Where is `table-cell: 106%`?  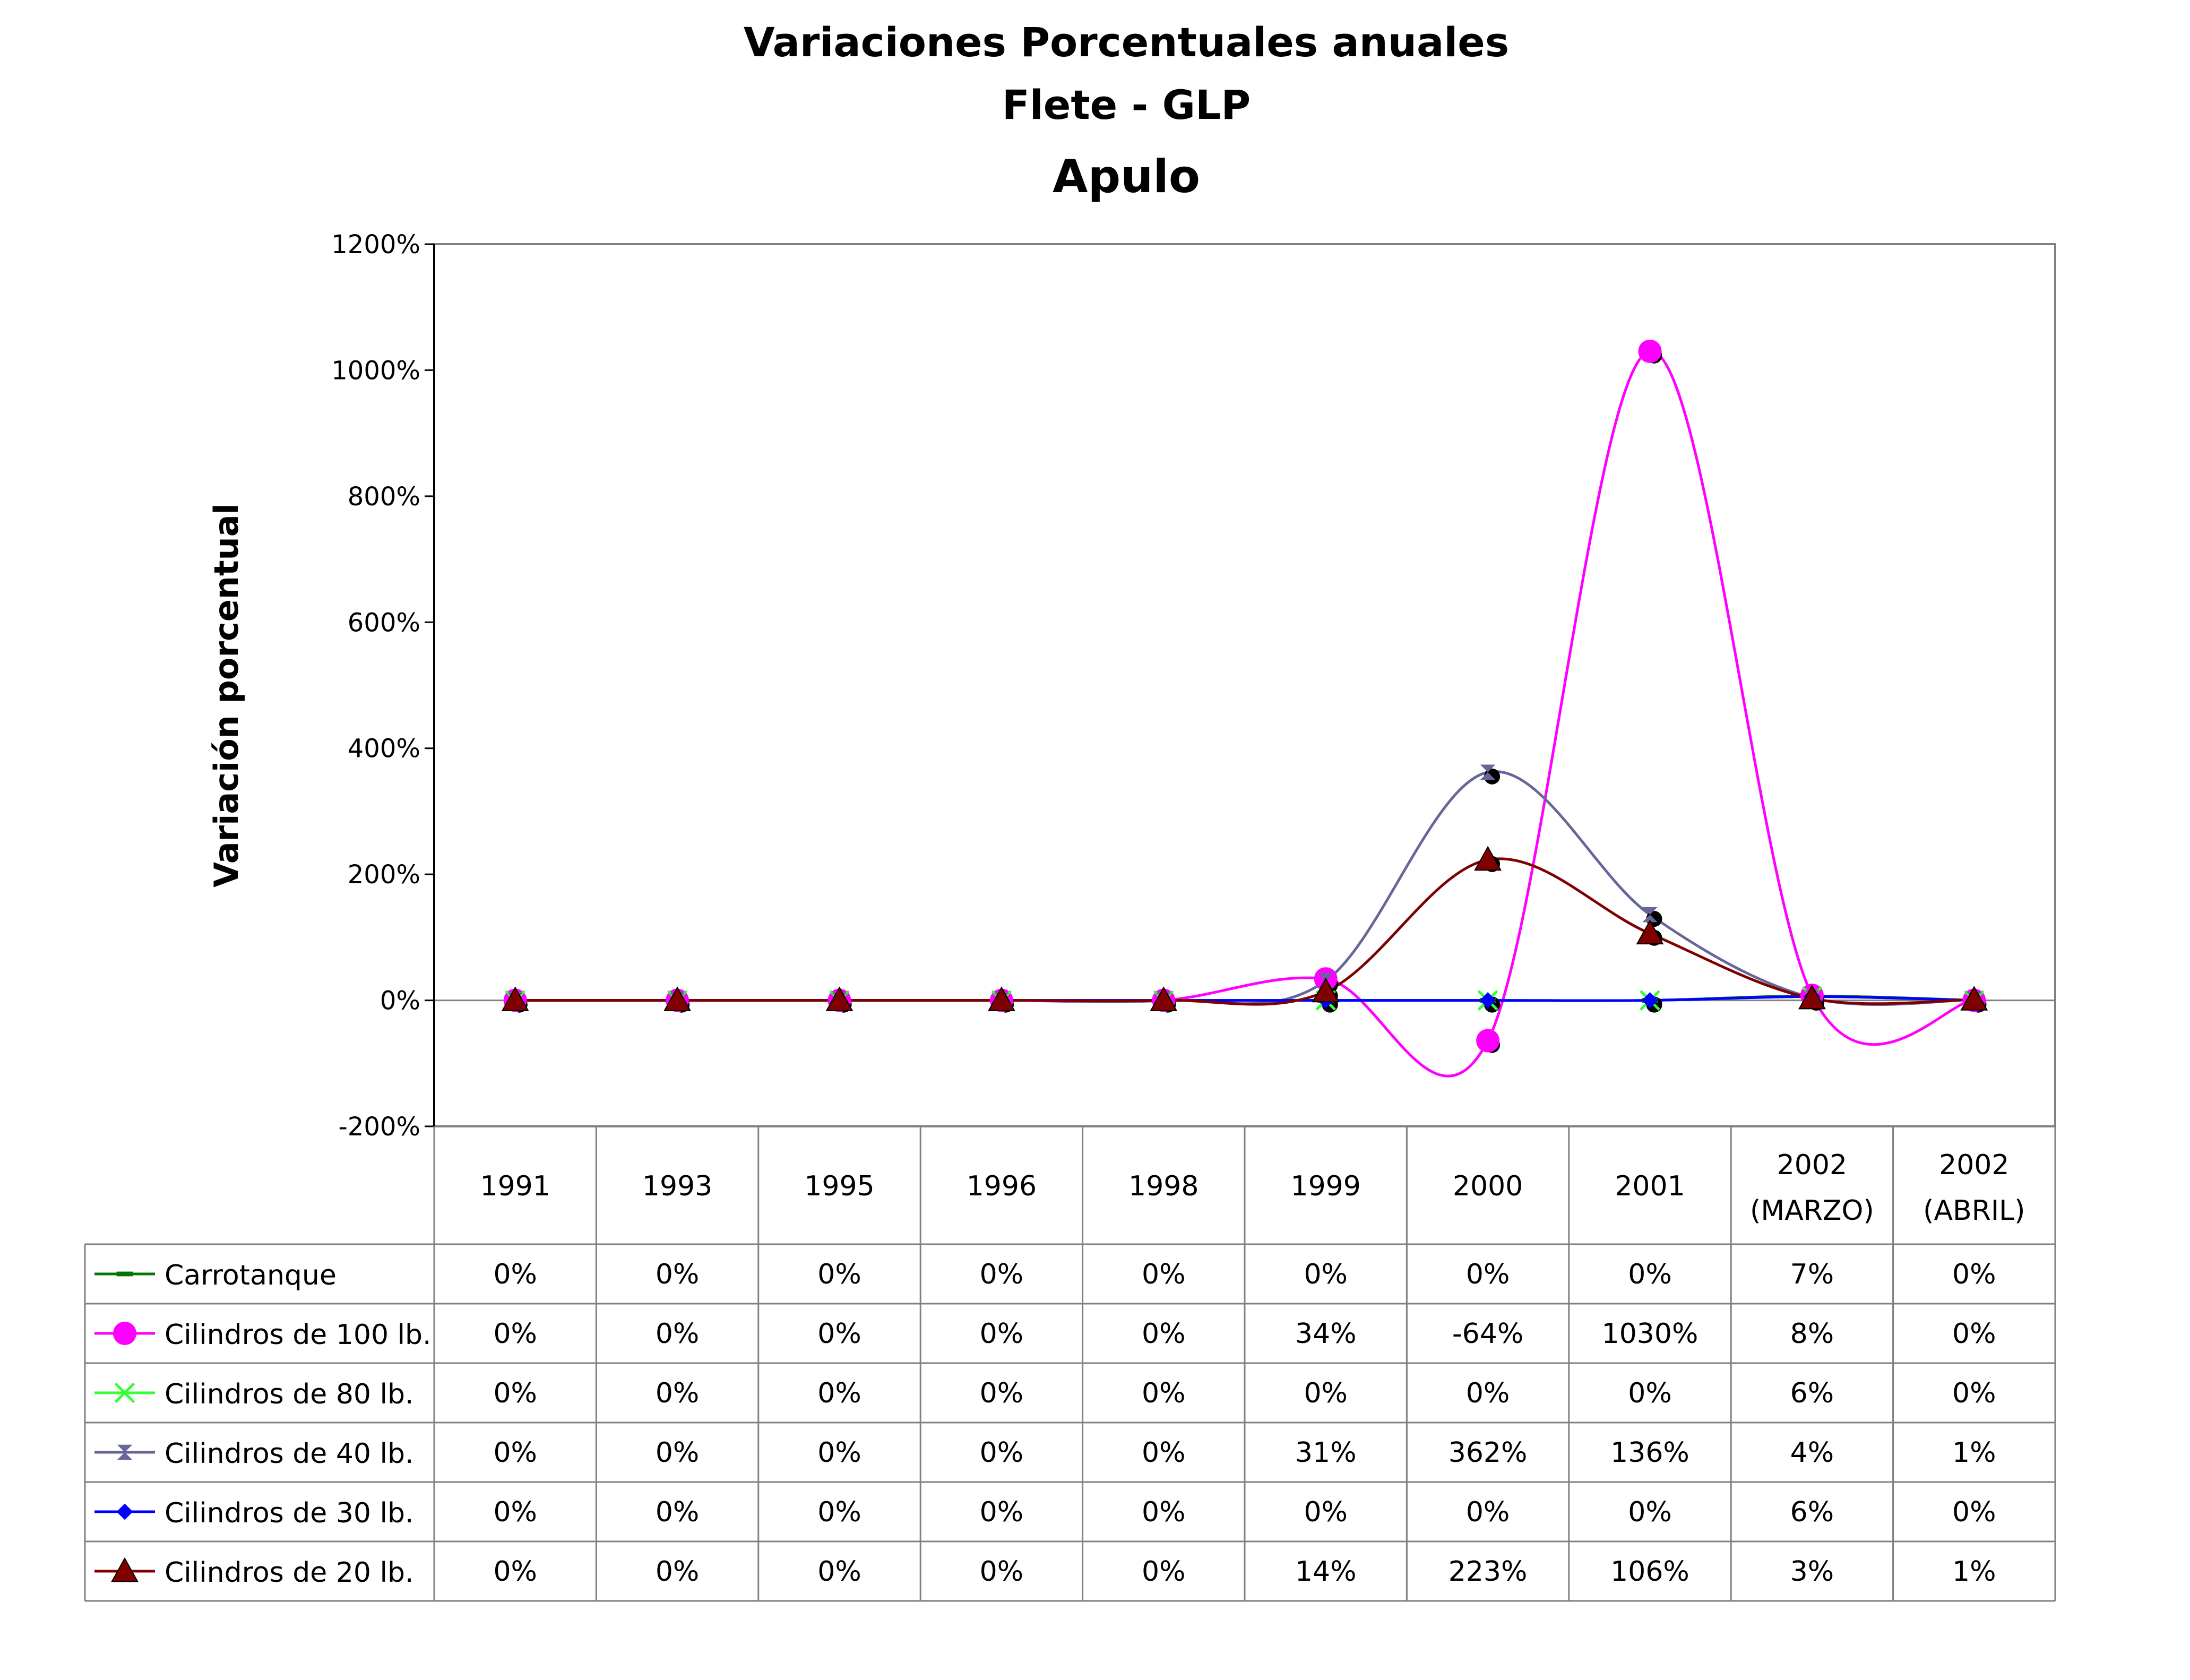 table-cell: 106% is located at coordinates (1649, 1572).